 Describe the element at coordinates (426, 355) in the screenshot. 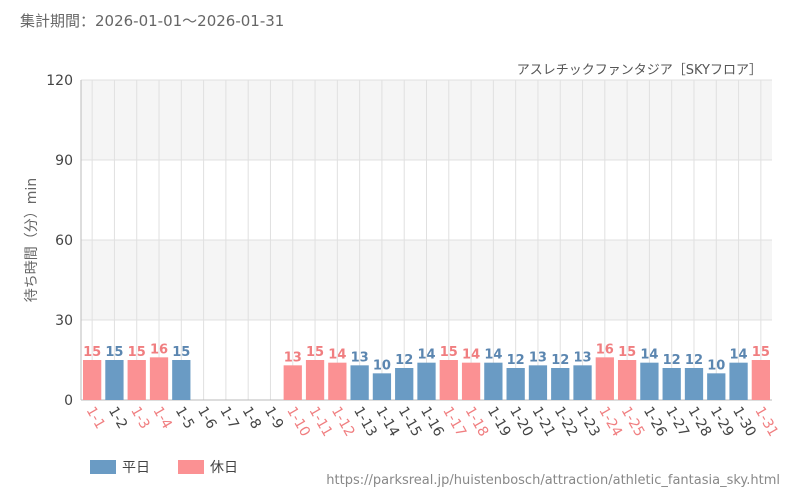

I see `value-label-1-16: 14` at that location.